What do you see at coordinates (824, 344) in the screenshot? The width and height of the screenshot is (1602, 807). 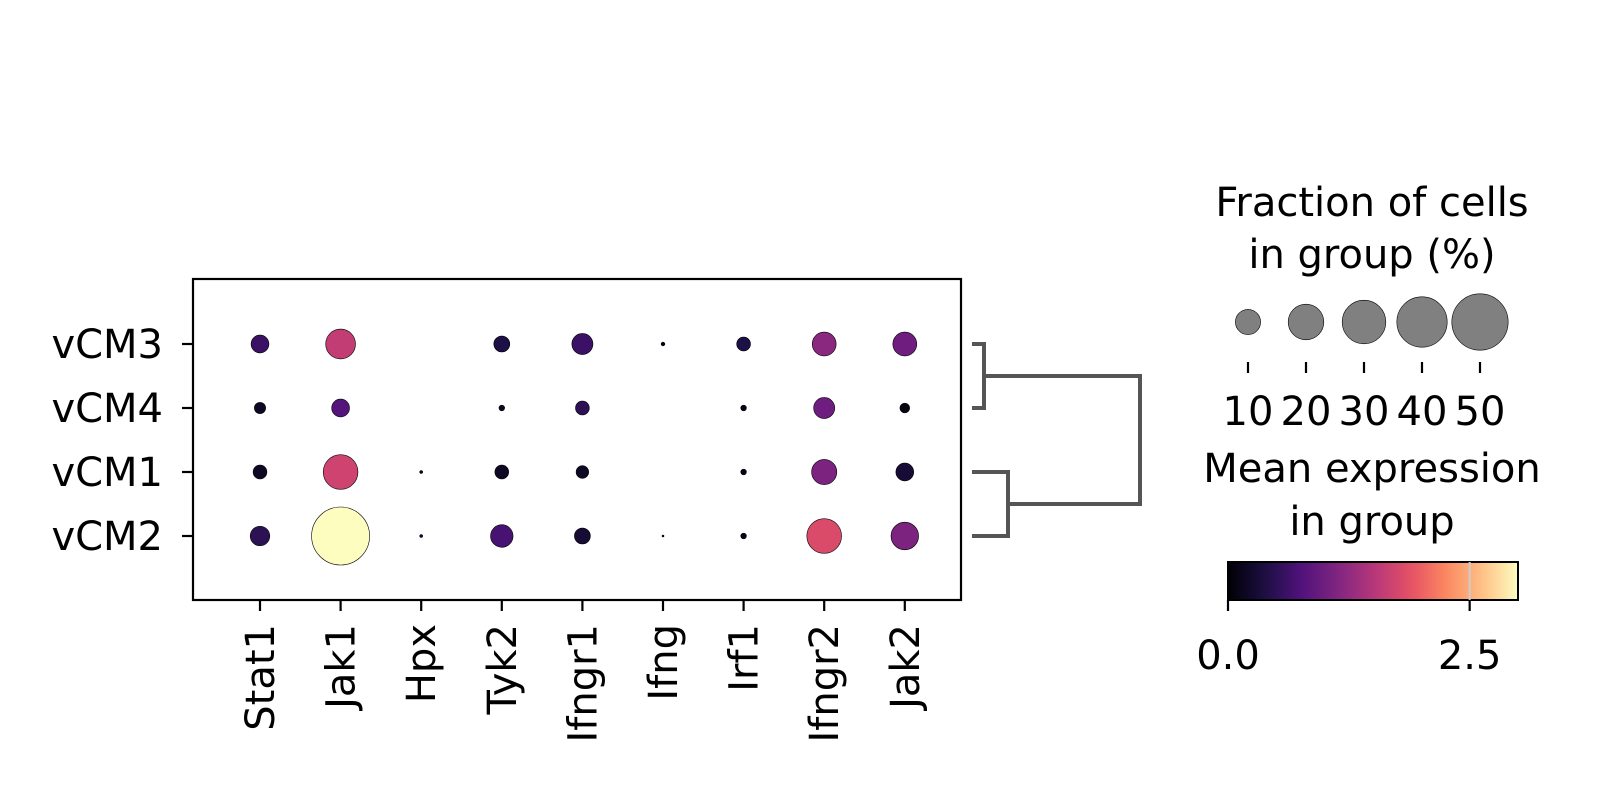 I see `dot-vCM3-Ifngr2` at bounding box center [824, 344].